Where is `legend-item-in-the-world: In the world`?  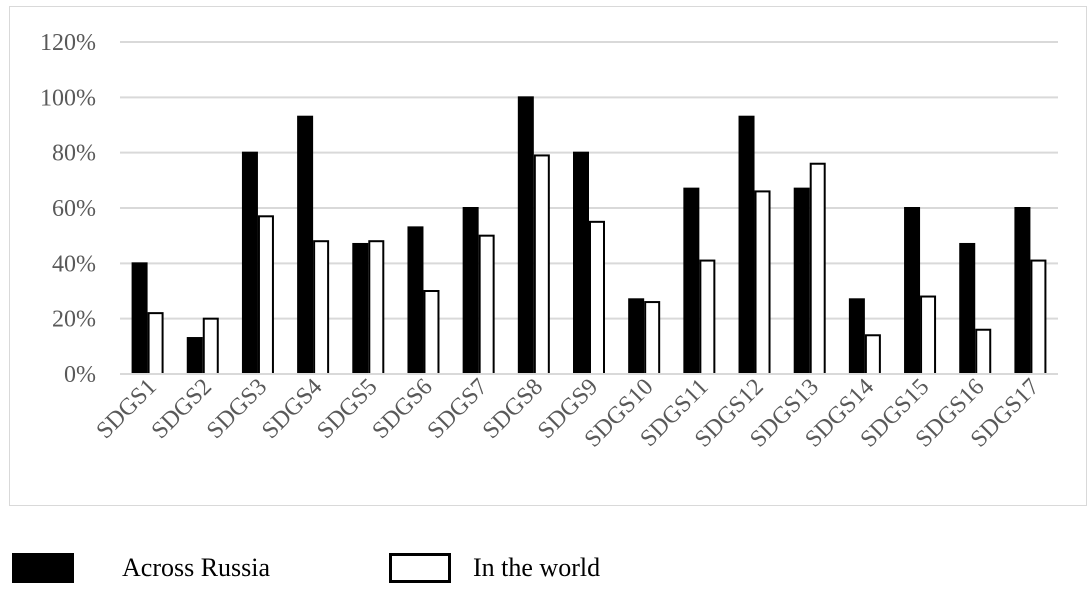 legend-item-in-the-world: In the world is located at coordinates (494, 568).